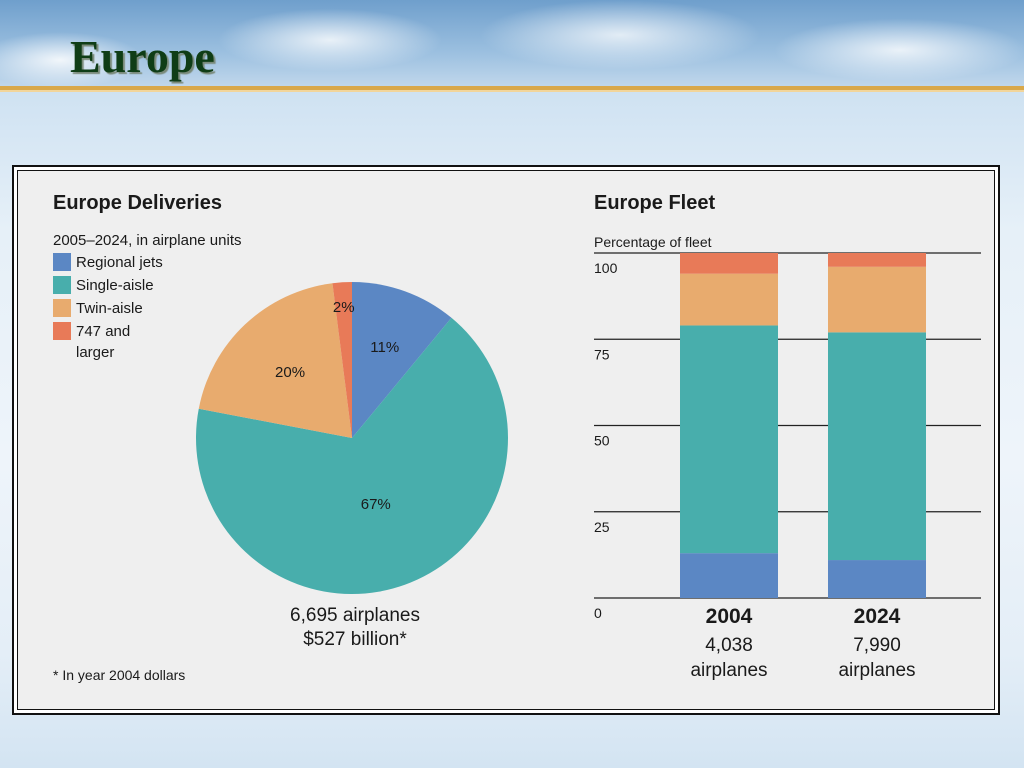 The image size is (1024, 768). I want to click on pie-title: Europe Deliveries, so click(137, 203).